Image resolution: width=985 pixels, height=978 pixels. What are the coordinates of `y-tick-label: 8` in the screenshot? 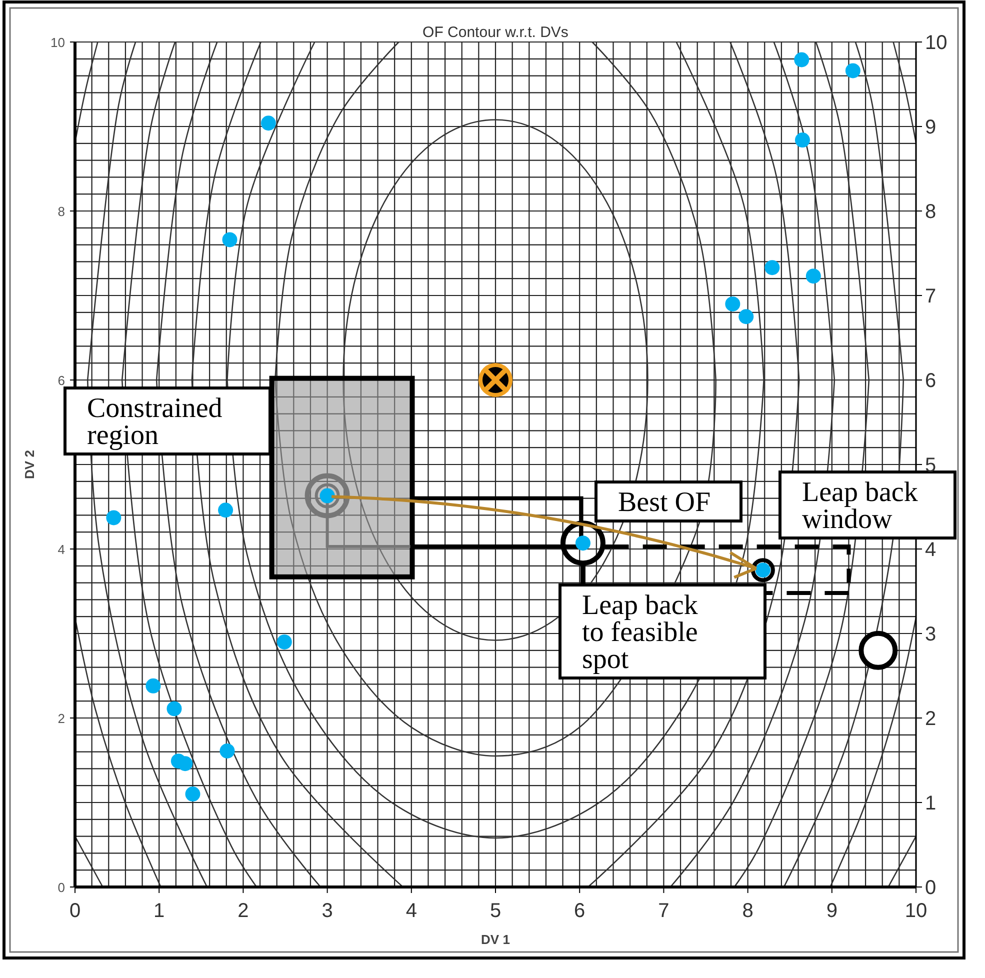 It's located at (61, 211).